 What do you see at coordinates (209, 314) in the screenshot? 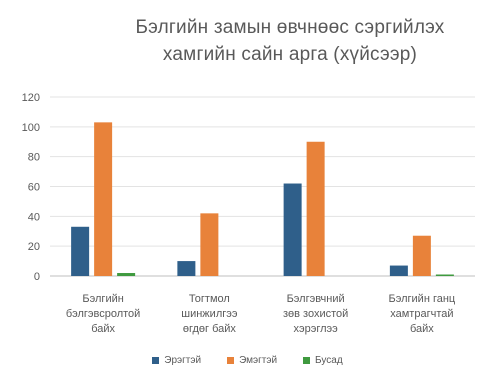
I see `x-tick-label: шинжилгээ` at bounding box center [209, 314].